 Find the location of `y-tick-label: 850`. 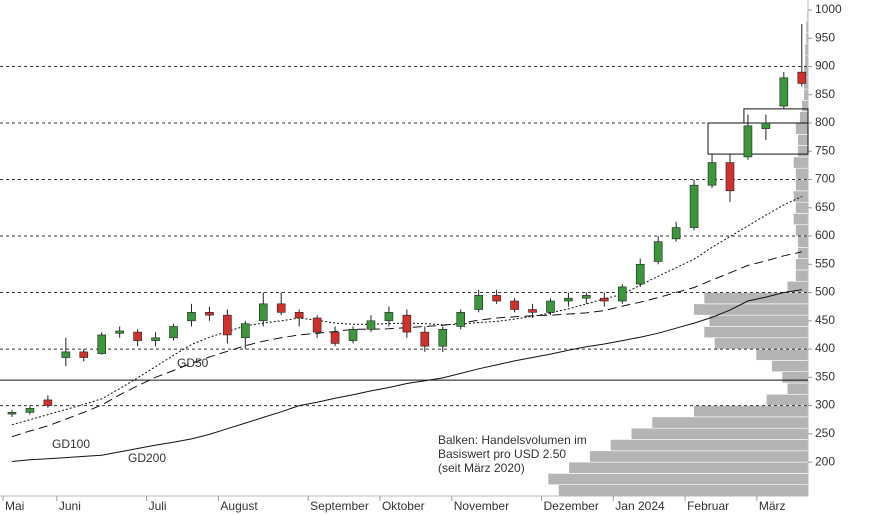

y-tick-label: 850 is located at coordinates (825, 94).